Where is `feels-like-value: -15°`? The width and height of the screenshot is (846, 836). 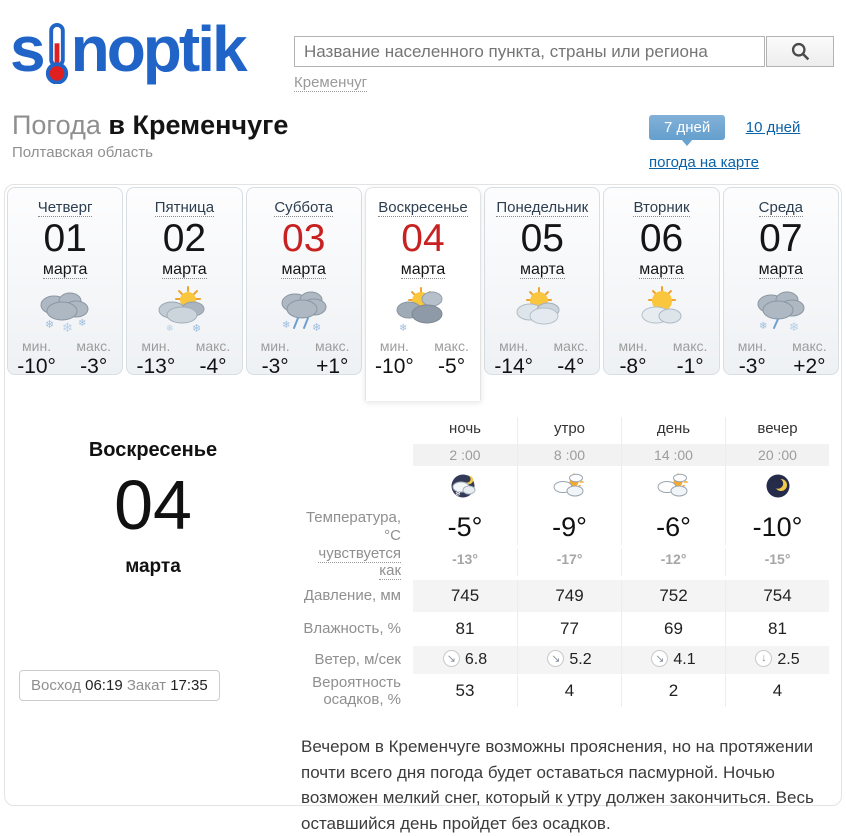 feels-like-value: -15° is located at coordinates (777, 562).